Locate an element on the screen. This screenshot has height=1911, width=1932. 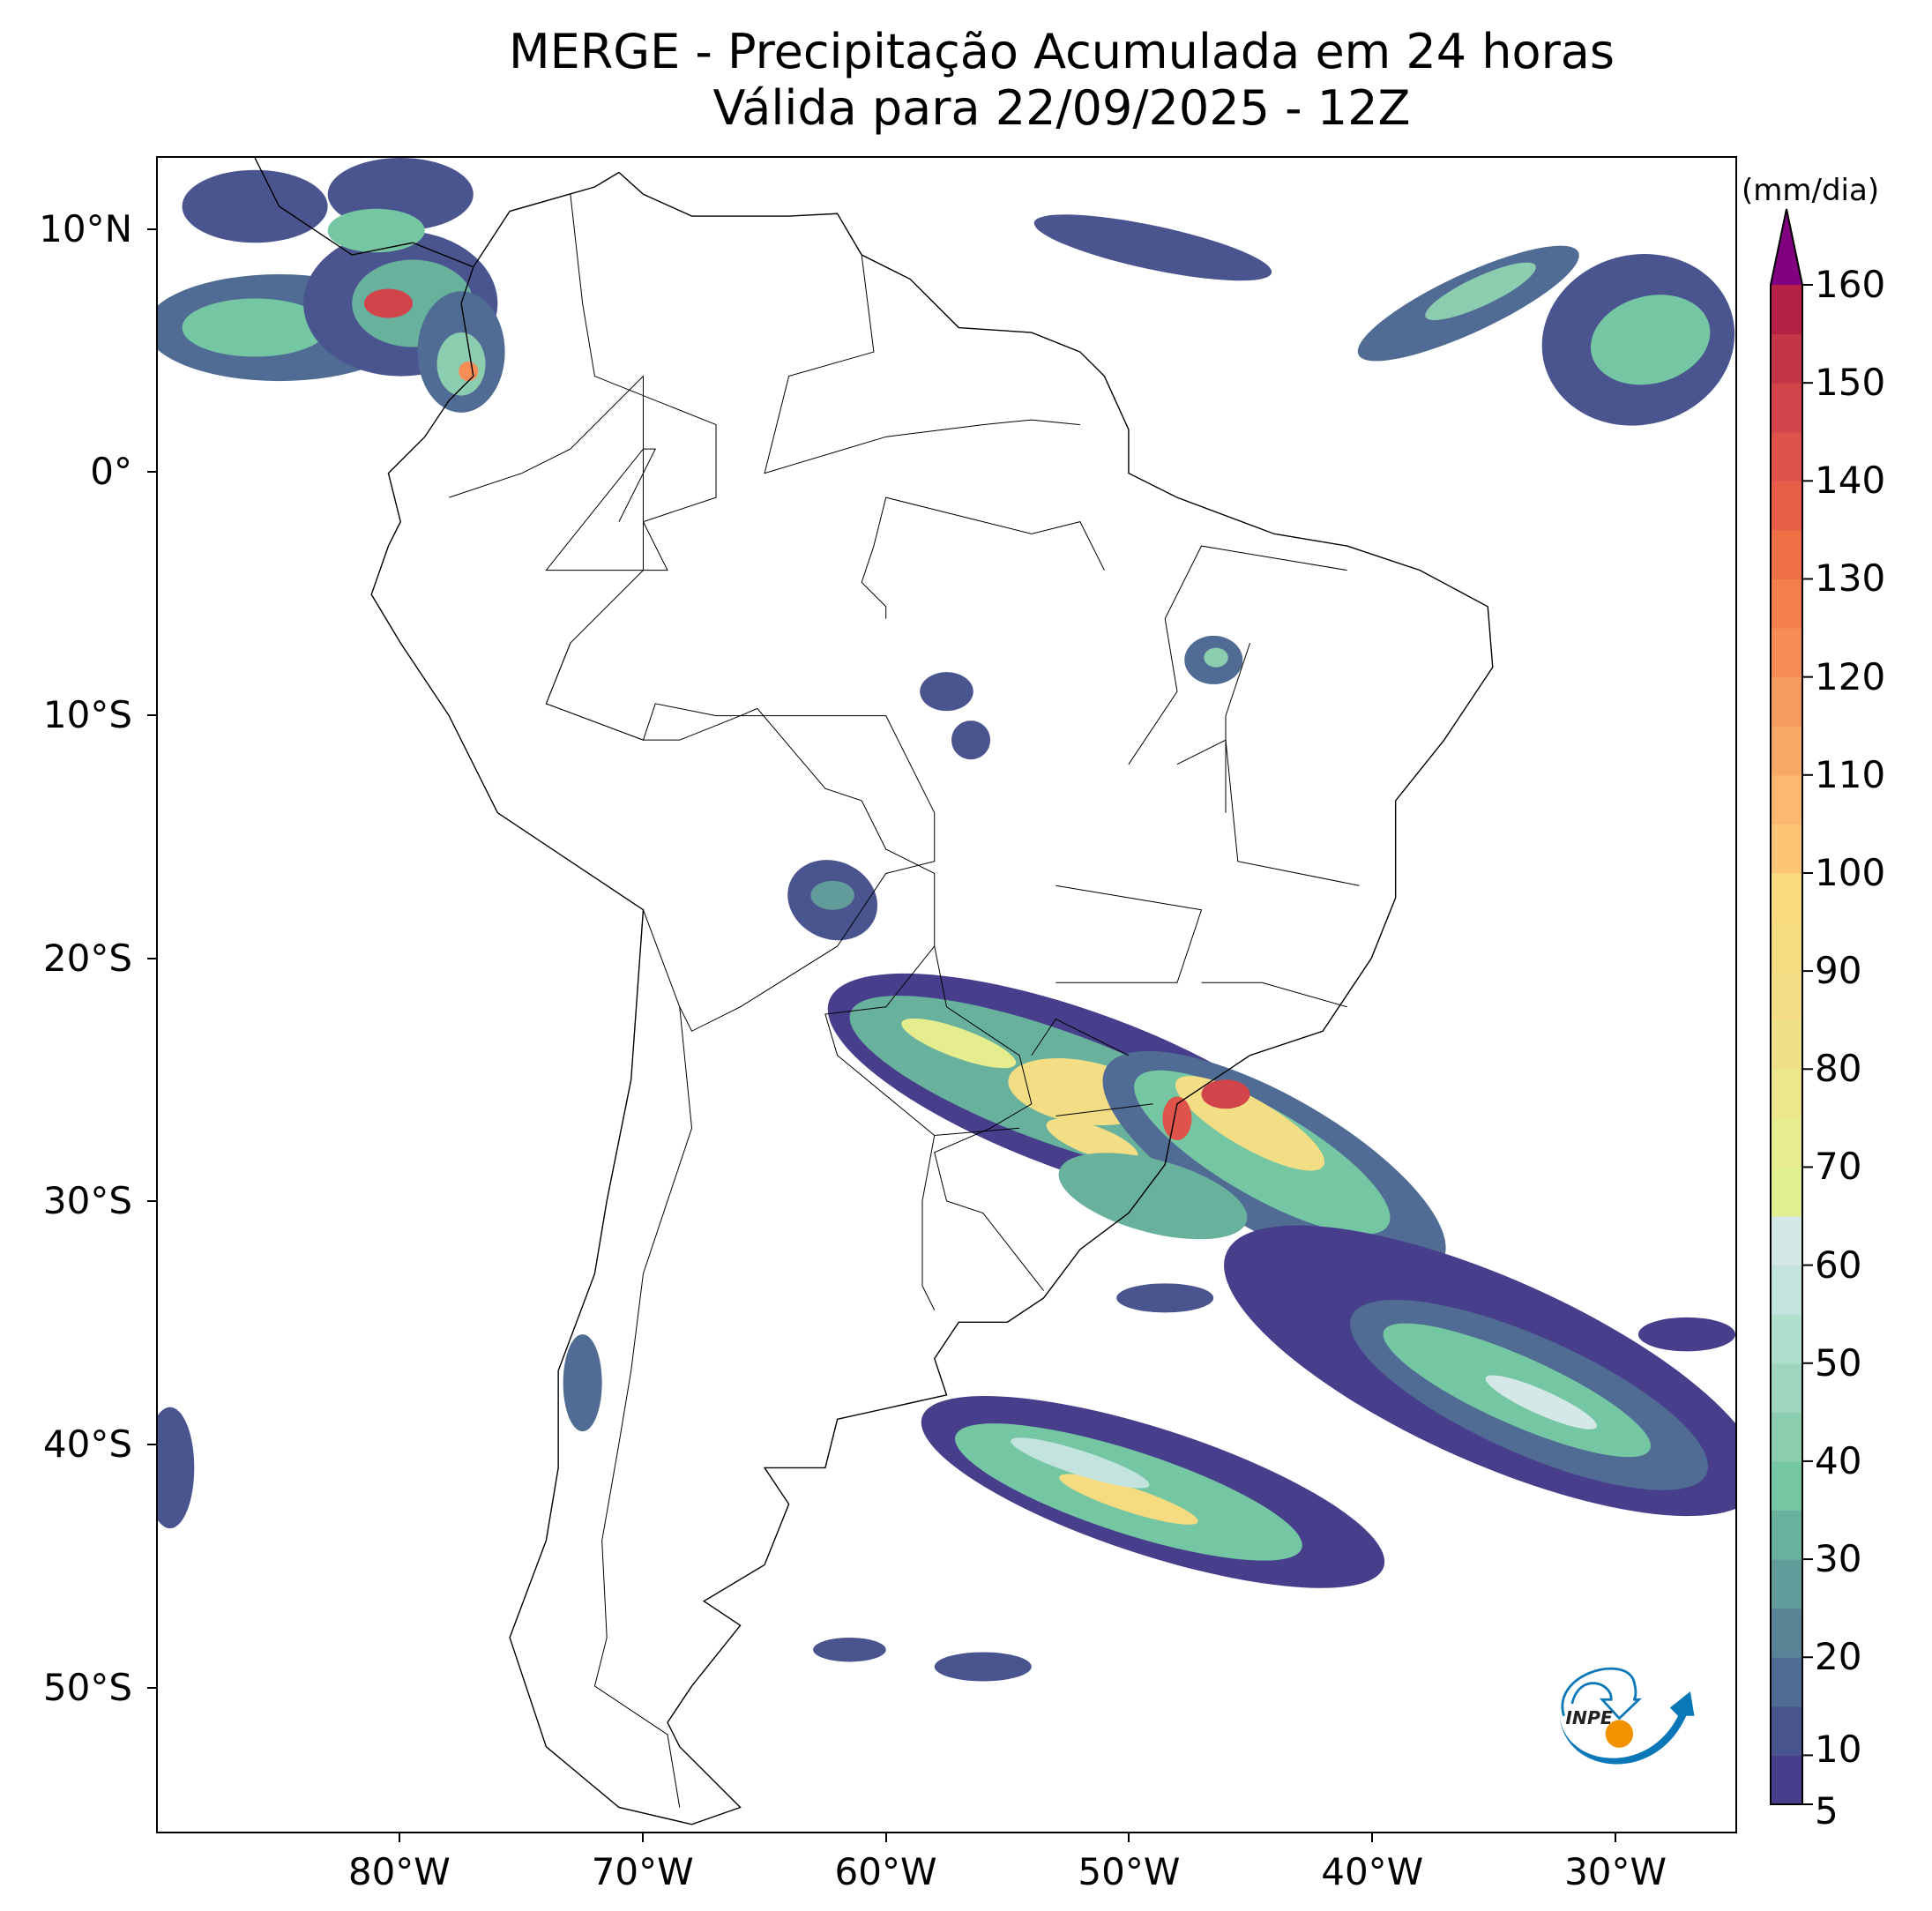
lat-tick-label: 30°S is located at coordinates (87, 1201).